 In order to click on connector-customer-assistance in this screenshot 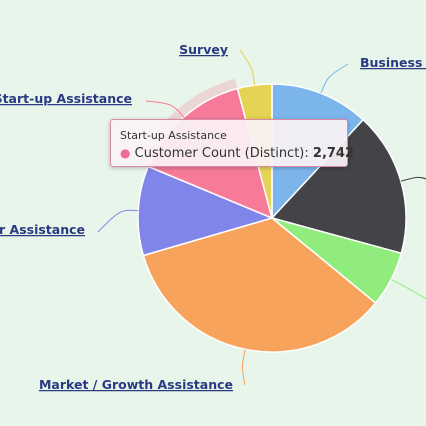, I will do `click(118, 221)`.